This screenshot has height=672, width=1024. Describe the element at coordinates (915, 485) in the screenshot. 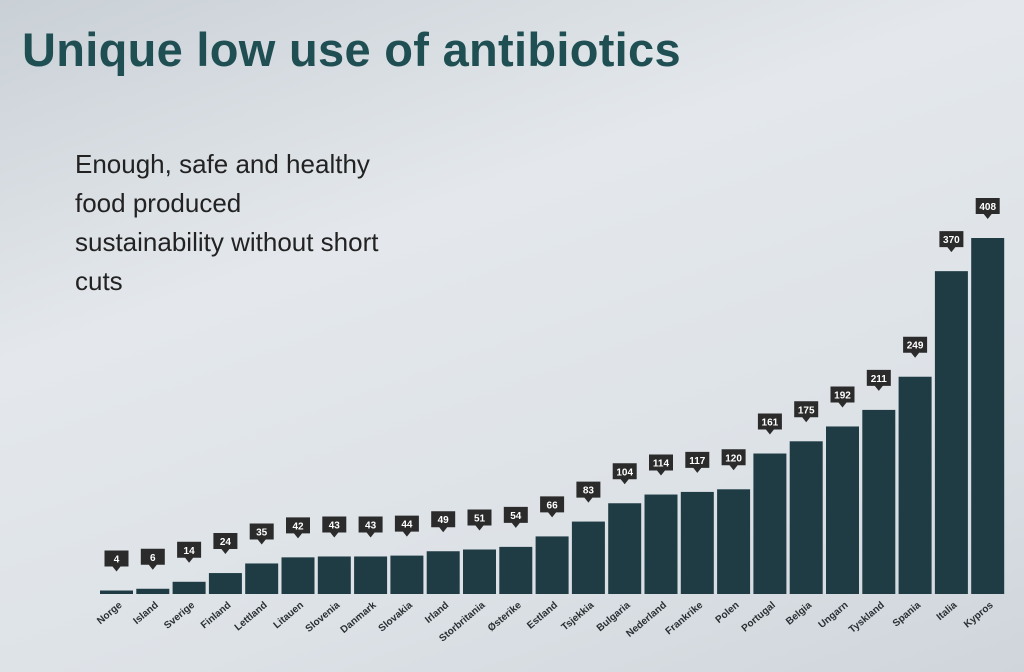

I see `bar-spania` at that location.